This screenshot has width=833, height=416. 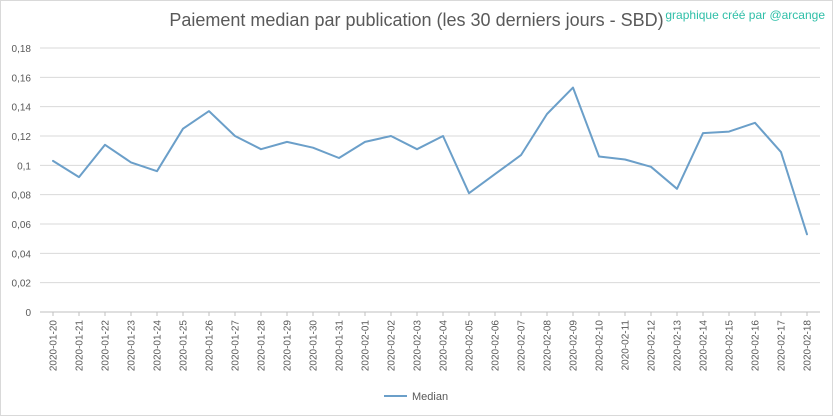 I want to click on y-tick-label: 0,06, so click(x=22, y=225).